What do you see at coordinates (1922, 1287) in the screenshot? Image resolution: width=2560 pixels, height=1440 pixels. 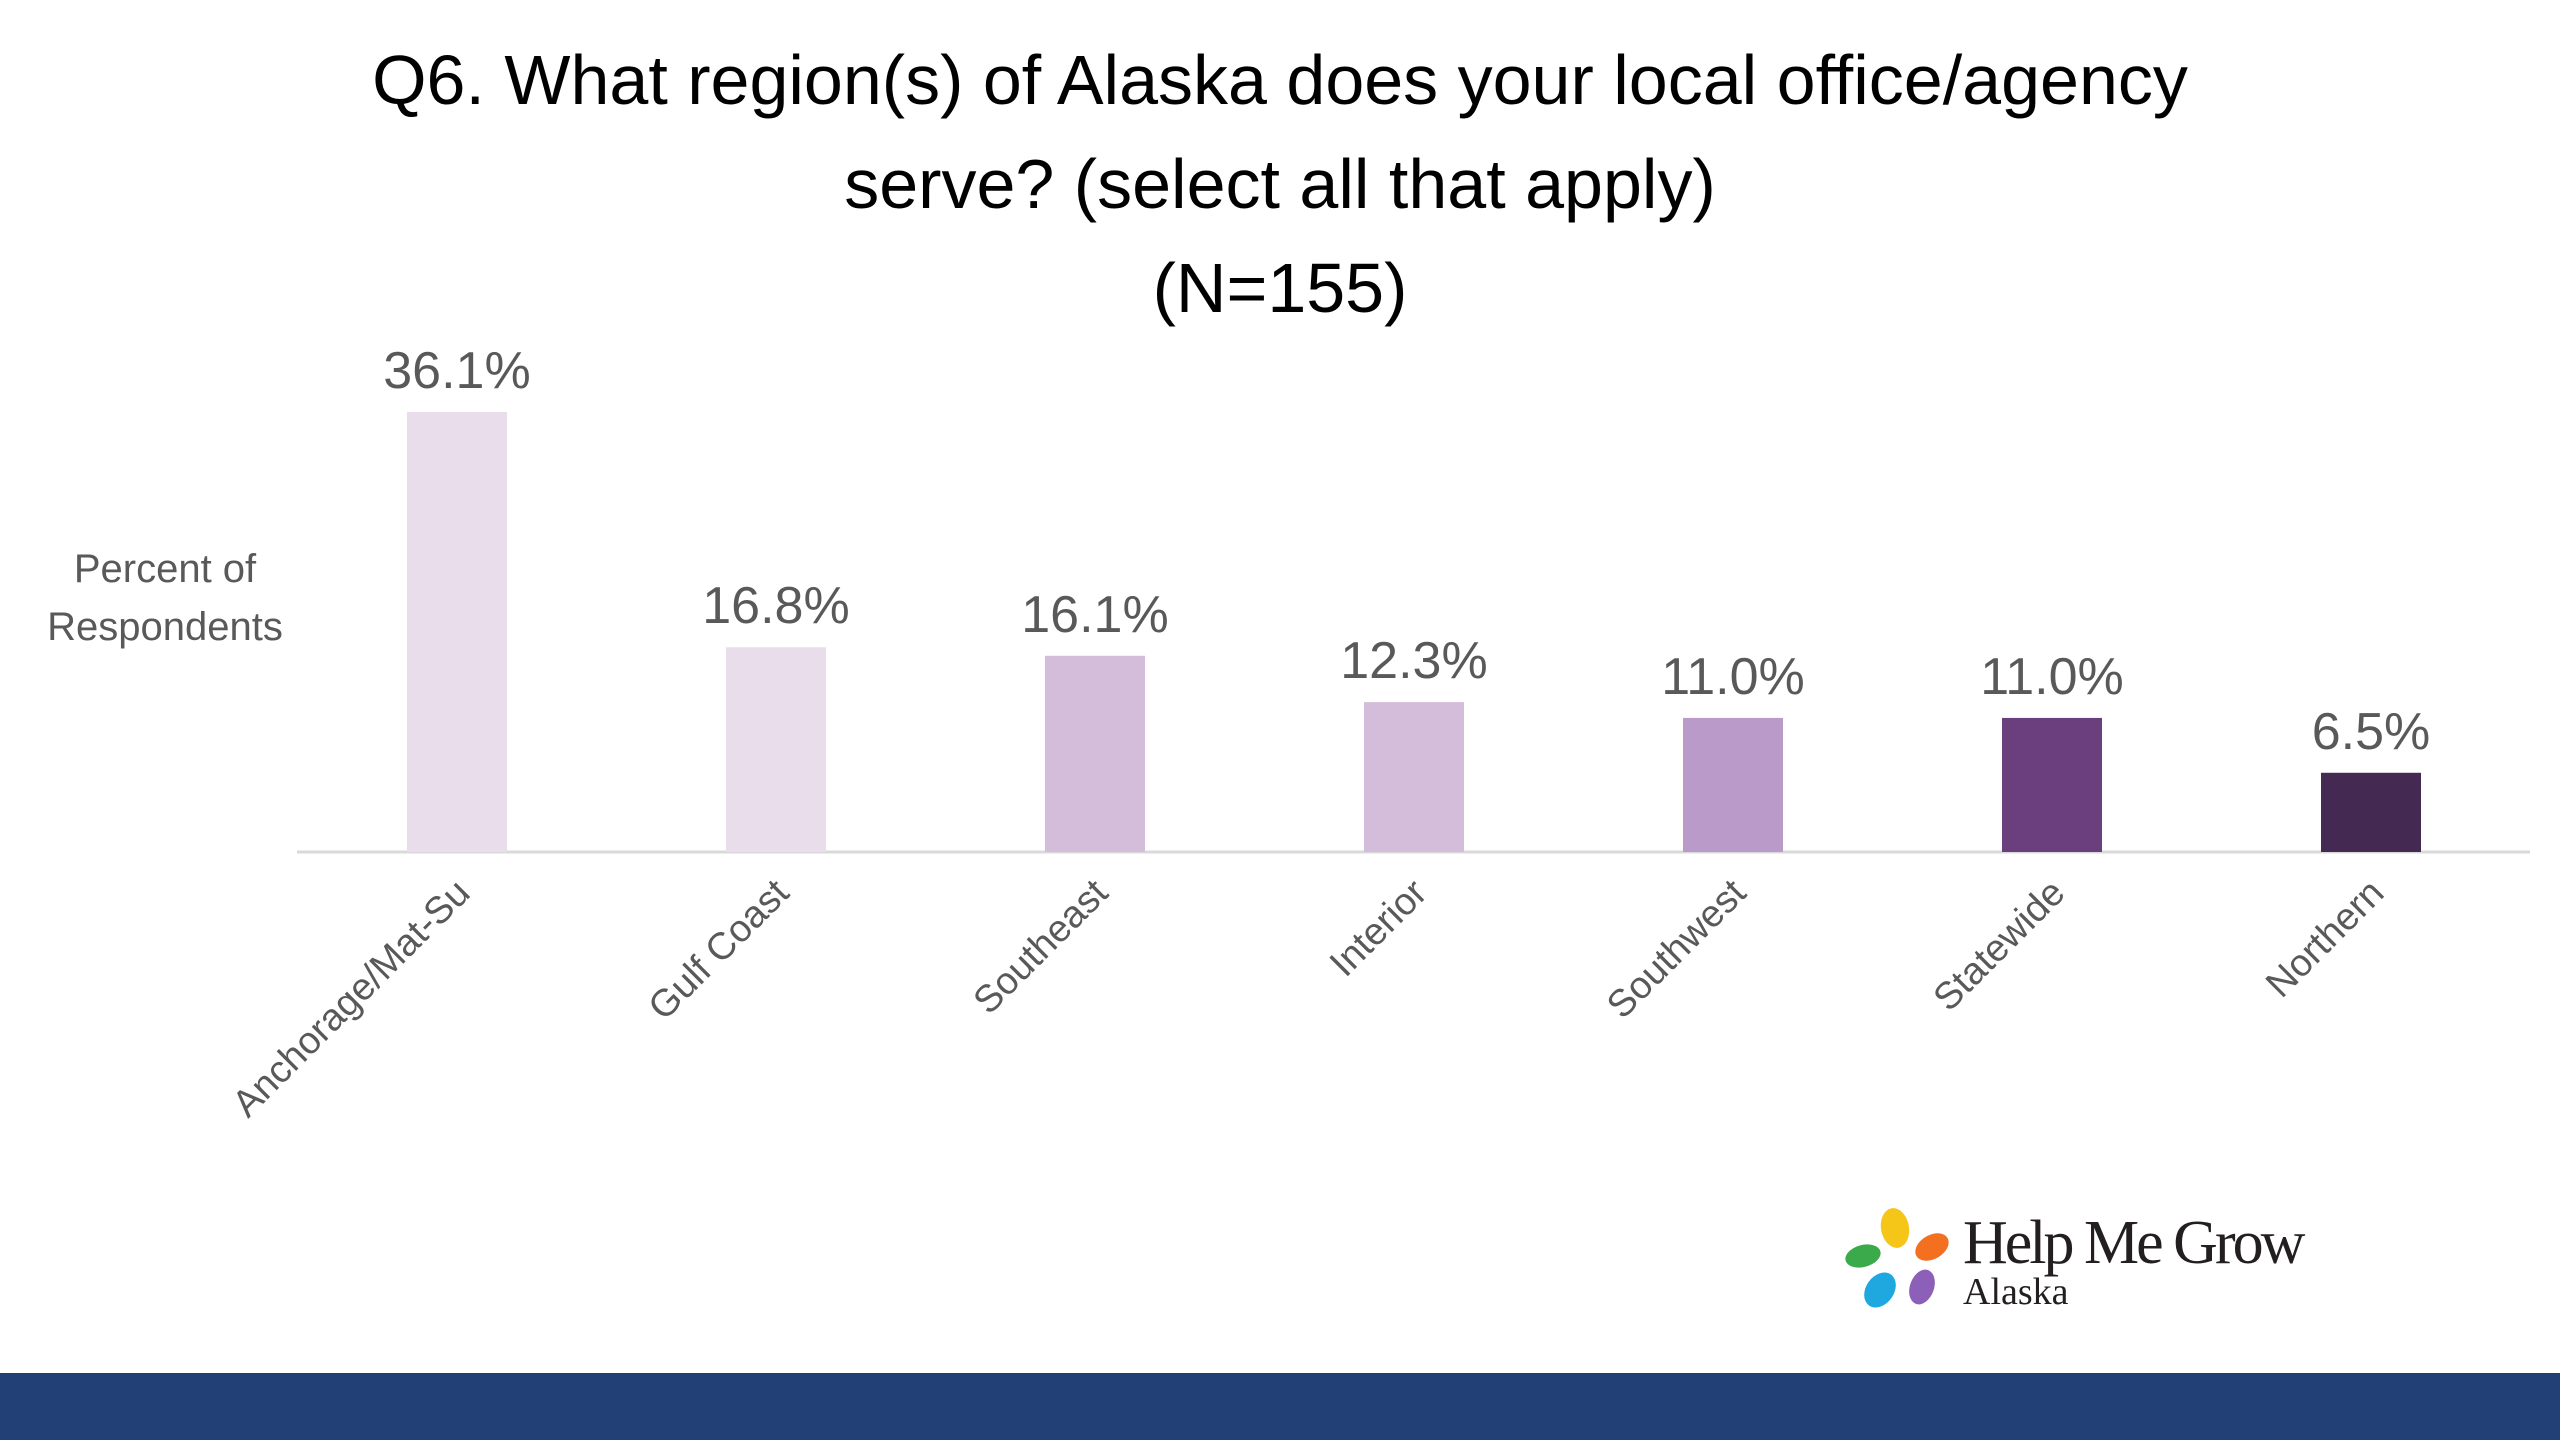 I see `logo-petal-purple` at bounding box center [1922, 1287].